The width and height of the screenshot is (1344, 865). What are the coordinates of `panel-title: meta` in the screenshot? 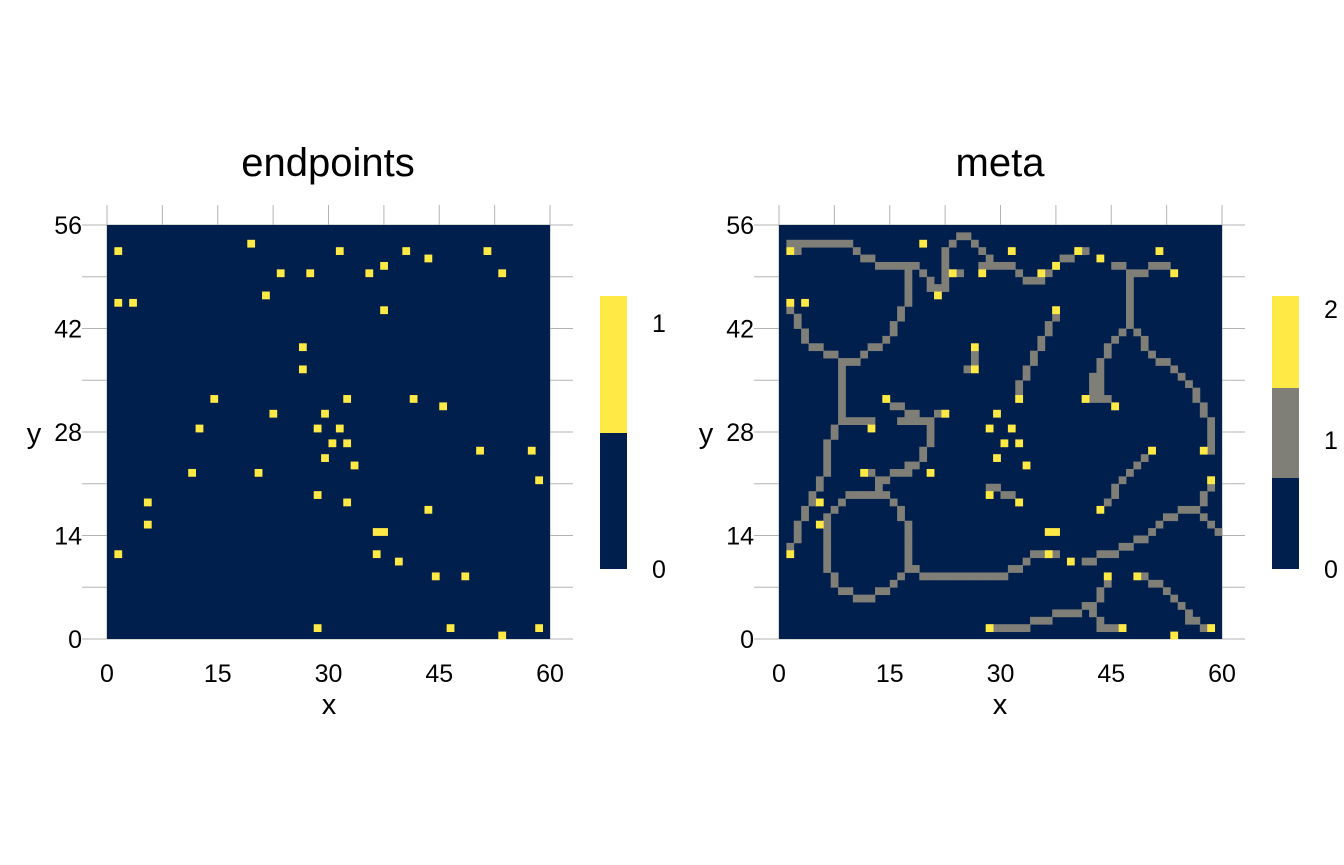 It's located at (1001, 163).